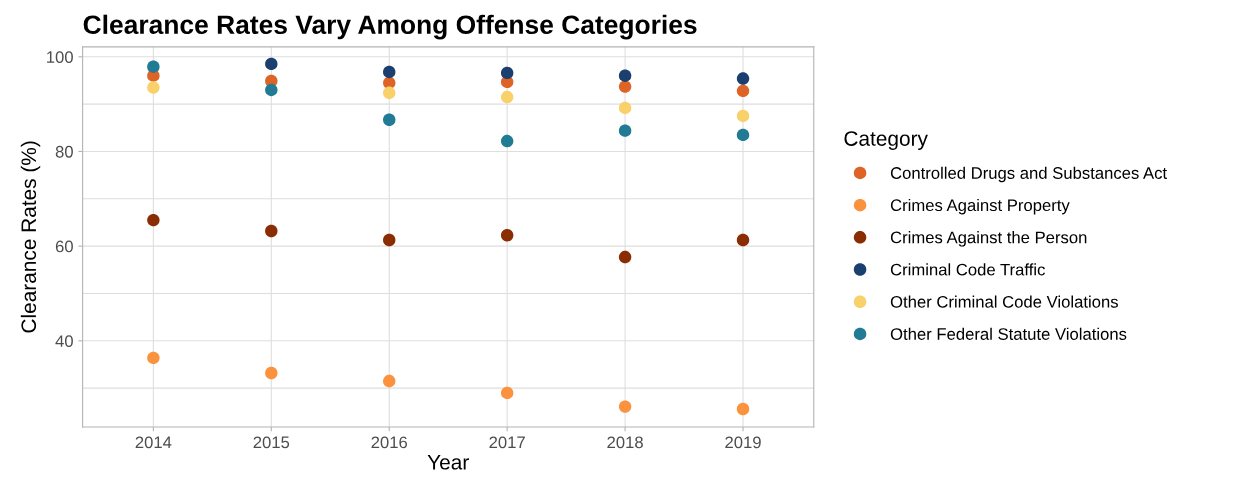 The width and height of the screenshot is (1233, 483). I want to click on x-tick-label: 2018, so click(625, 442).